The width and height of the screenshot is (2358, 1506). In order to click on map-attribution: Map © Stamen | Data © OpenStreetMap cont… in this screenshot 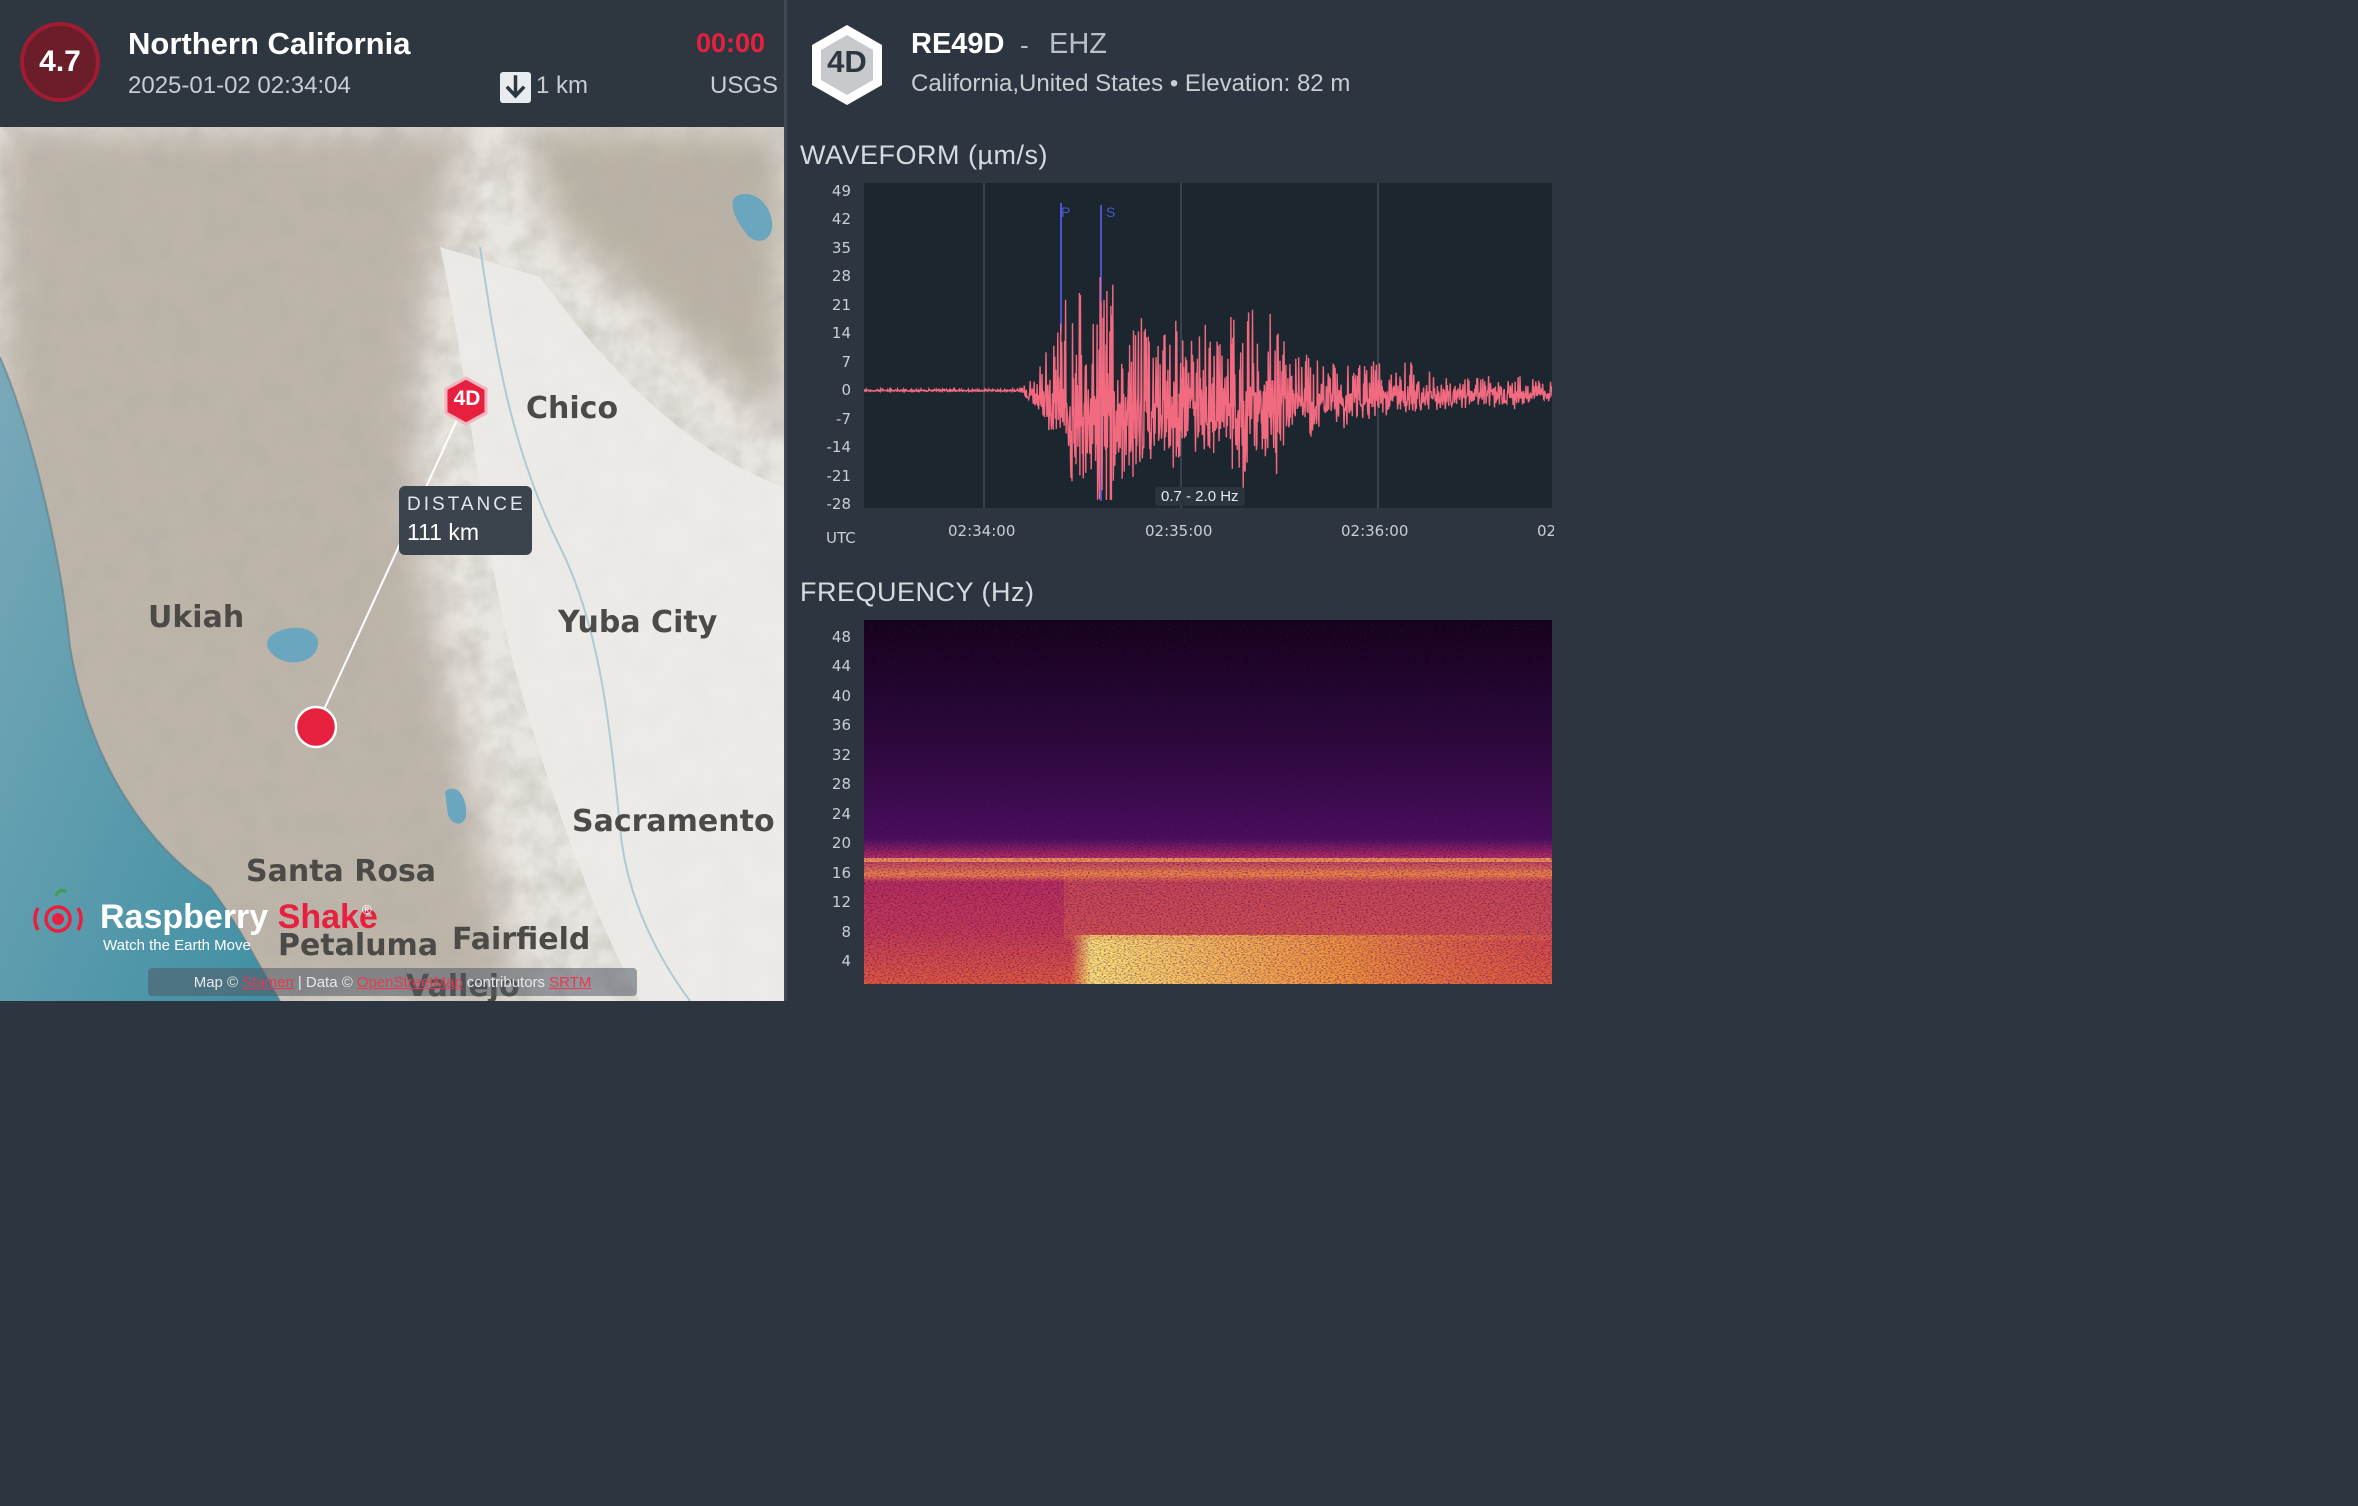, I will do `click(392, 982)`.